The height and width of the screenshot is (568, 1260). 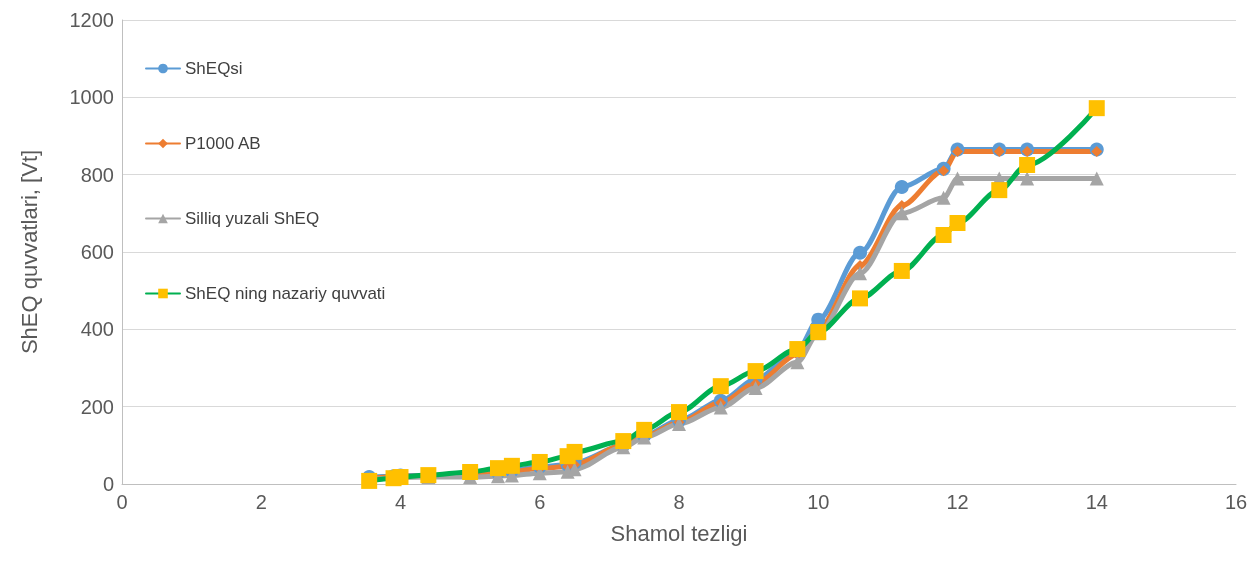 I want to click on x-tick-label: 4, so click(x=400, y=502).